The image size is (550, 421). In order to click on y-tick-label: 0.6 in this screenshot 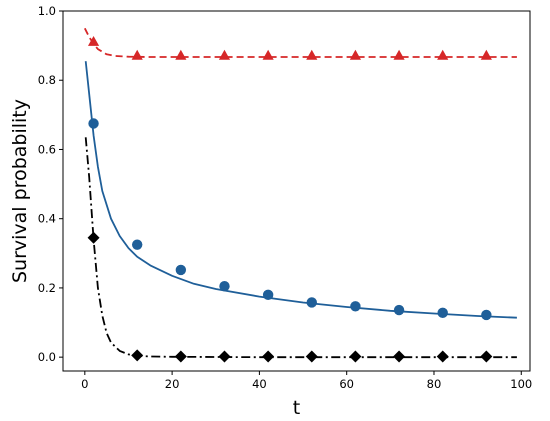, I will do `click(47, 149)`.